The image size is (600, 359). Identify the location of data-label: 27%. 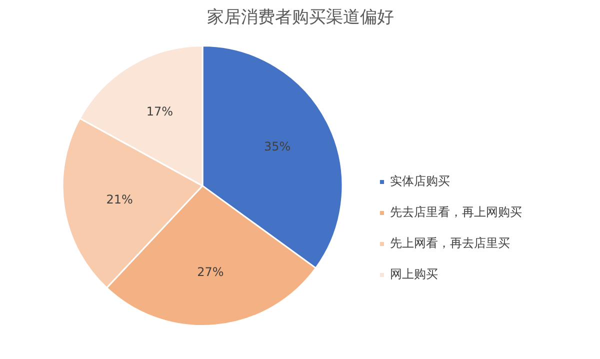
(210, 271).